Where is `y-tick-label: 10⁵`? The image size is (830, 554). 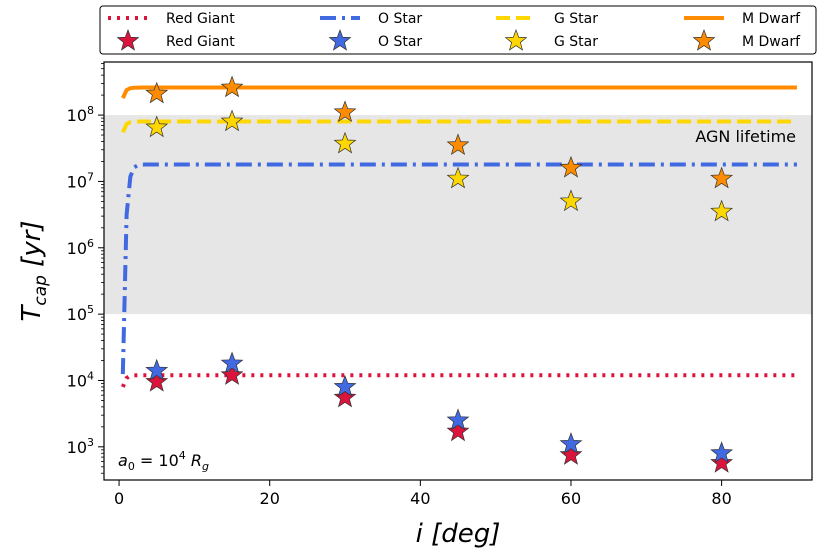 y-tick-label: 10⁵ is located at coordinates (80, 313).